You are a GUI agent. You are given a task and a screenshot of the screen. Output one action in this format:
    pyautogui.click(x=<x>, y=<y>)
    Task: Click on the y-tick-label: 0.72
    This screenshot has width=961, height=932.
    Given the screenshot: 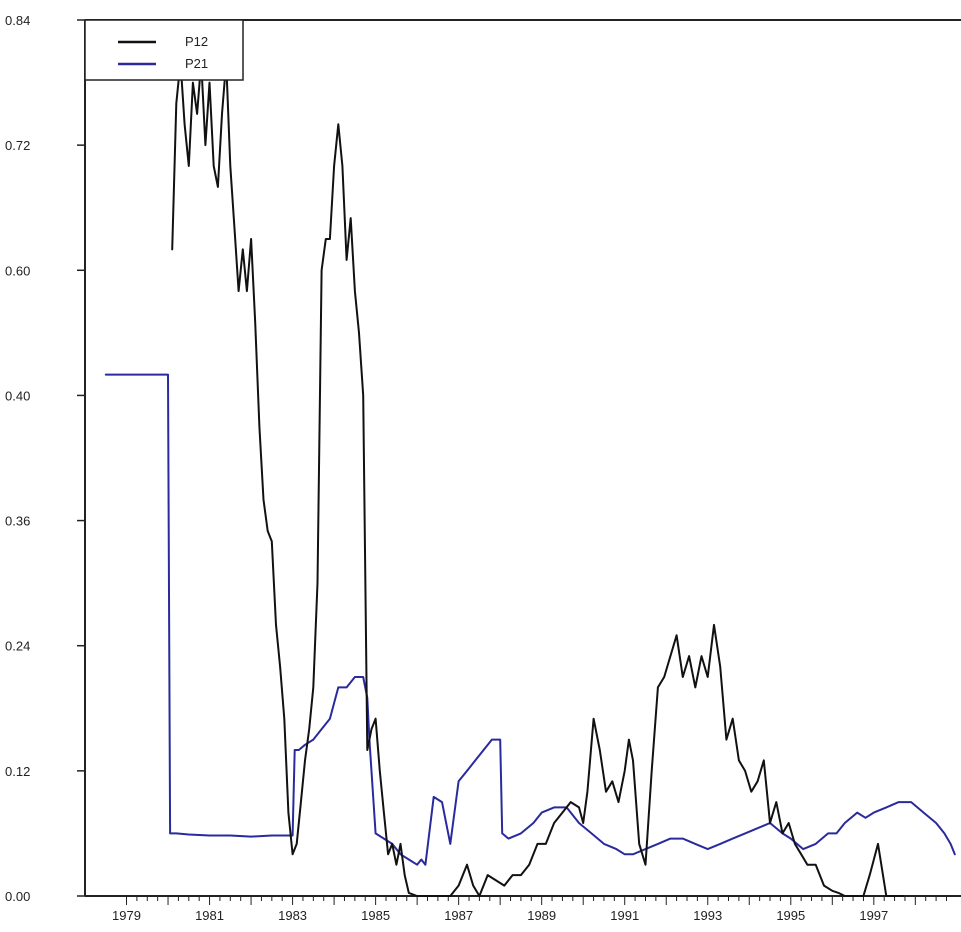 What is the action you would take?
    pyautogui.click(x=17, y=145)
    